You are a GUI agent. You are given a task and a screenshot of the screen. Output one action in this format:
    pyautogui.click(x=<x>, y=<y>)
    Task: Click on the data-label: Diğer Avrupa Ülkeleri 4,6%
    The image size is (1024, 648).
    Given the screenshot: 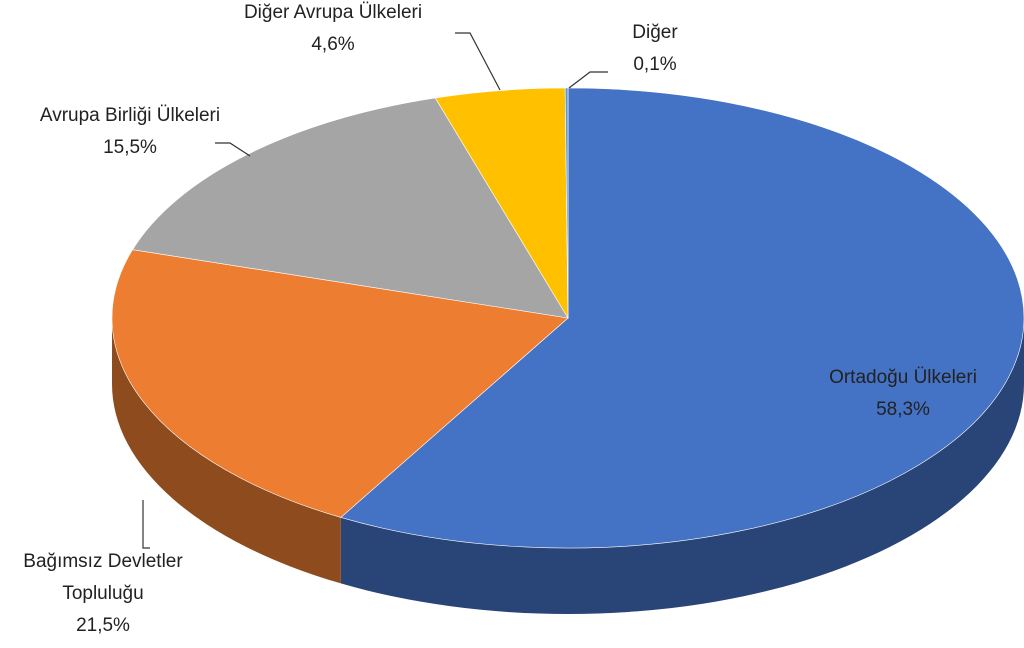 What is the action you would take?
    pyautogui.click(x=333, y=30)
    